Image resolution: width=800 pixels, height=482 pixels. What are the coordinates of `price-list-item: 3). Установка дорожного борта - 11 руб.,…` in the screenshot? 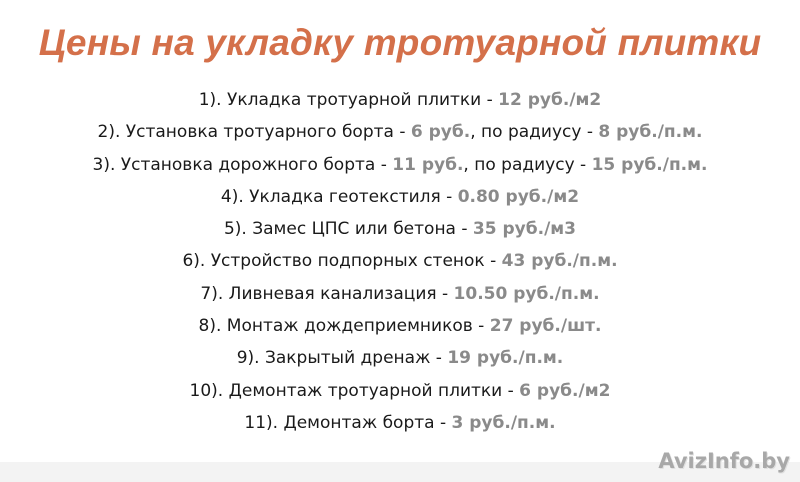 It's located at (400, 165).